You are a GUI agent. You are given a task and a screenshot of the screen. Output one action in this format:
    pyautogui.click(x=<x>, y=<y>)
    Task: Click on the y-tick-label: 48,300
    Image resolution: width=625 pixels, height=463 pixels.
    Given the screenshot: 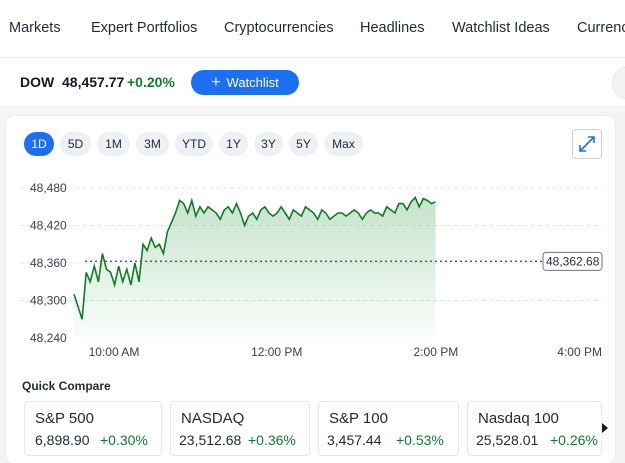 What is the action you would take?
    pyautogui.click(x=48, y=301)
    